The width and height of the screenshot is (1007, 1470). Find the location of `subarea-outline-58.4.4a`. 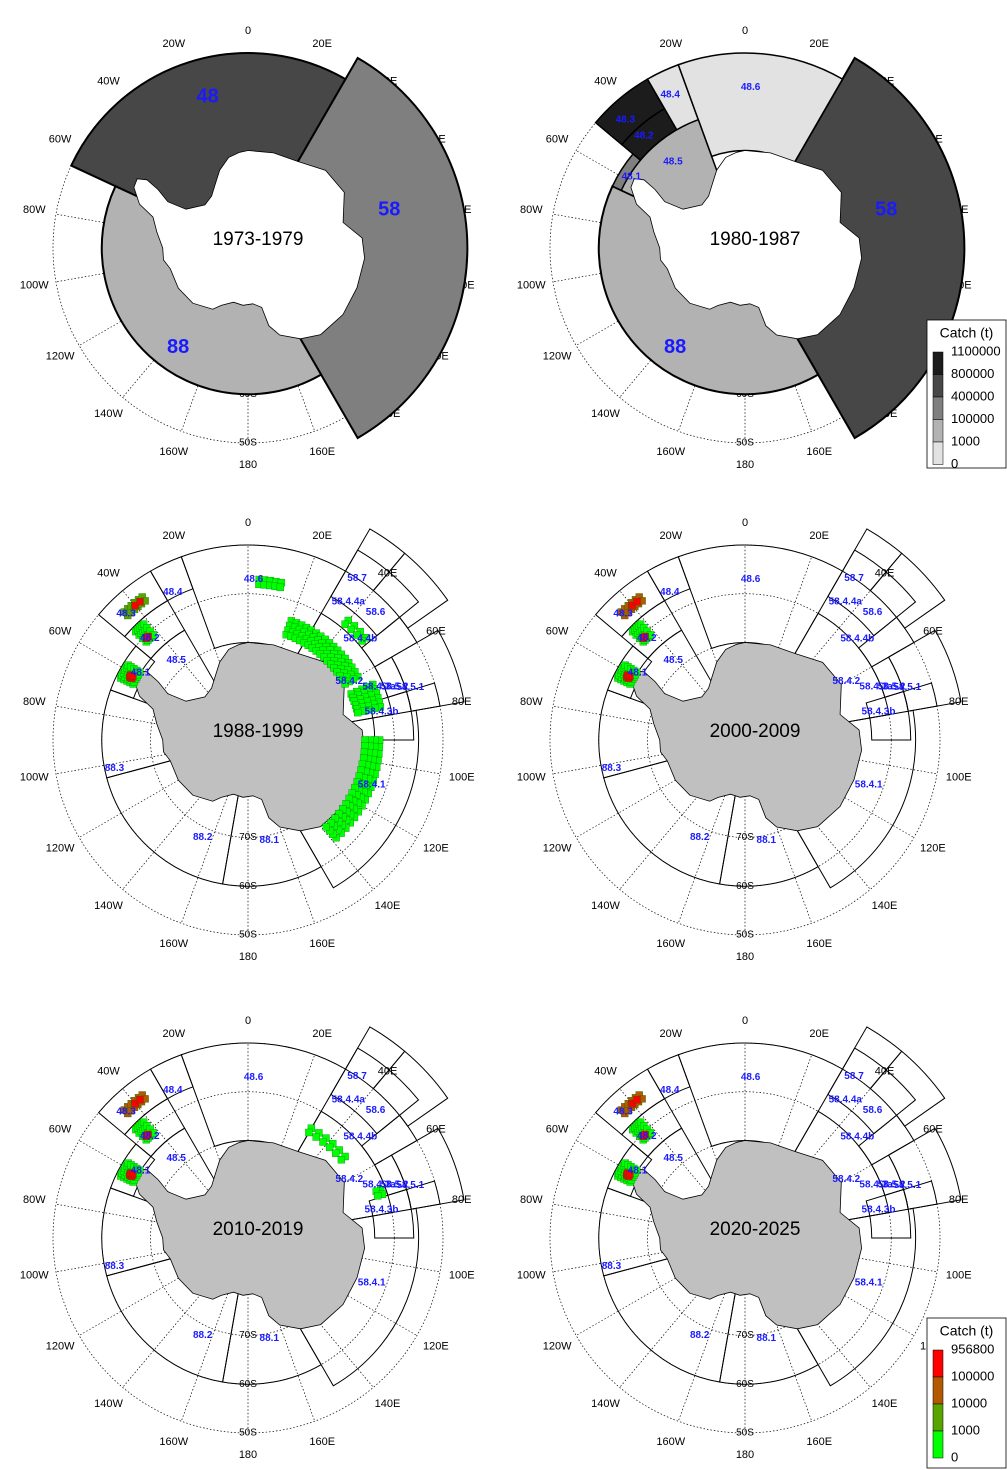

subarea-outline-58.4.4a is located at coordinates (872, 1091).